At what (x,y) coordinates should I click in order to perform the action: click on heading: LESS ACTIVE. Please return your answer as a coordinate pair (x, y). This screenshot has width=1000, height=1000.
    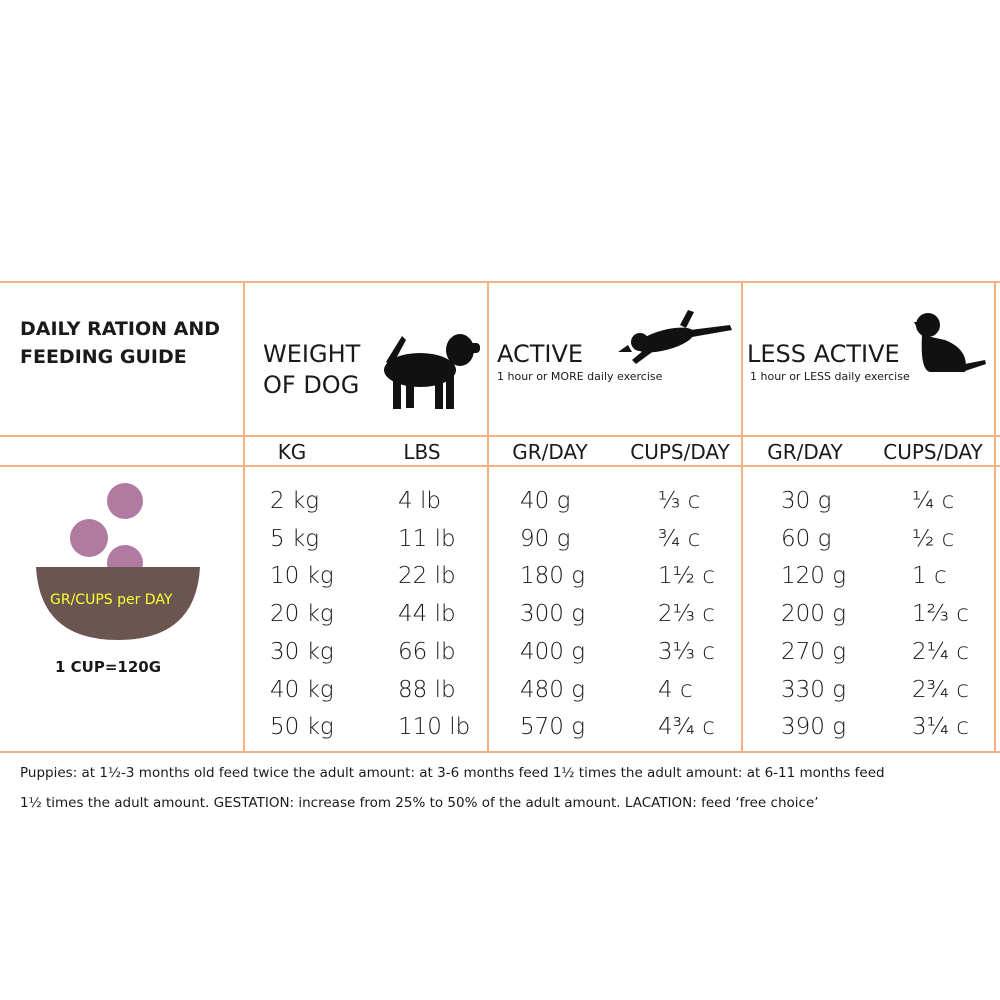
    Looking at the image, I should click on (823, 354).